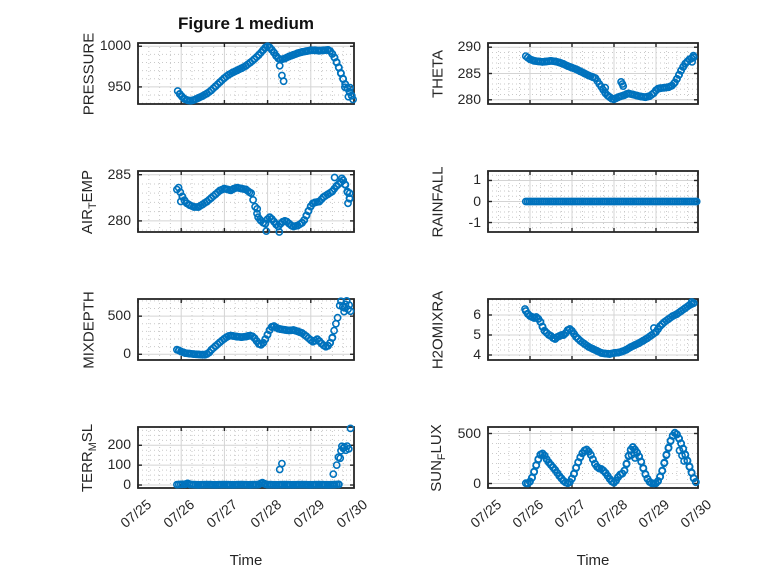  I want to click on y-axis-label-pressure: PRESSURE, so click(89, 73).